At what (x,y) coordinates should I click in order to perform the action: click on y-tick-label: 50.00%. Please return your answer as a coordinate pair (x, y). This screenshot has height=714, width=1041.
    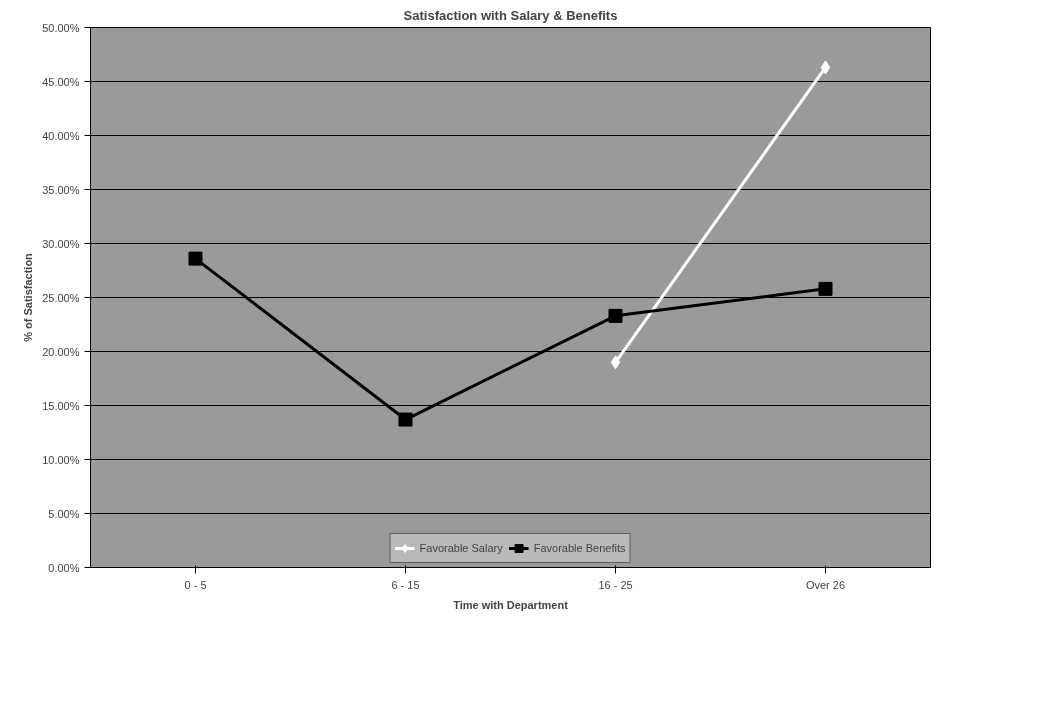
    Looking at the image, I should click on (61, 27).